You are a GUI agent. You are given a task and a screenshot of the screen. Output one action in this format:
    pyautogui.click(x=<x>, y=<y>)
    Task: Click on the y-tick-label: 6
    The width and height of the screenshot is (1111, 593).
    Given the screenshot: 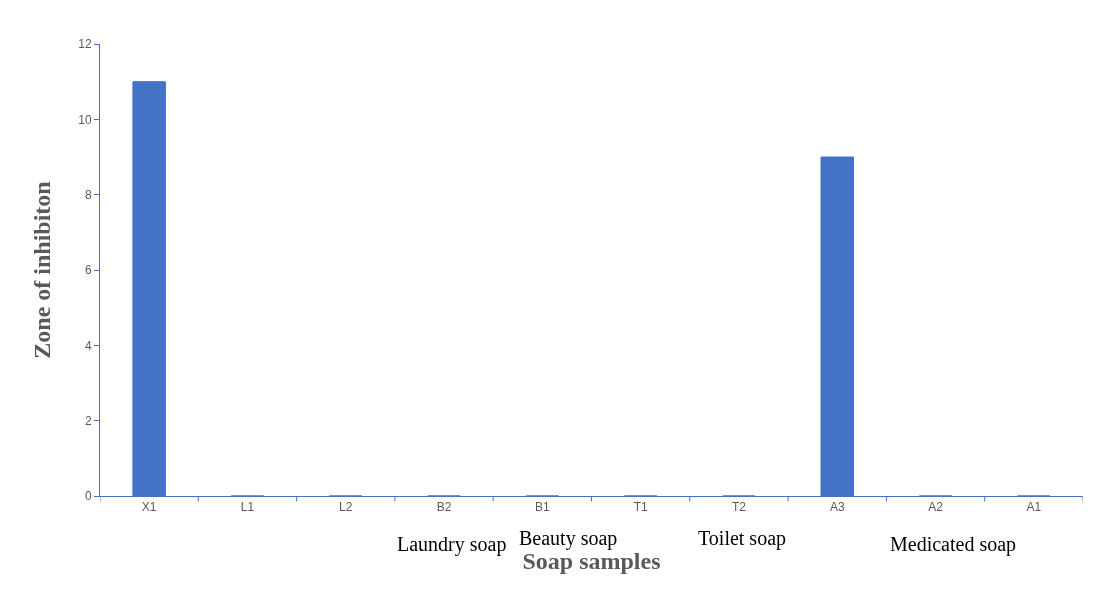 What is the action you would take?
    pyautogui.click(x=88, y=270)
    